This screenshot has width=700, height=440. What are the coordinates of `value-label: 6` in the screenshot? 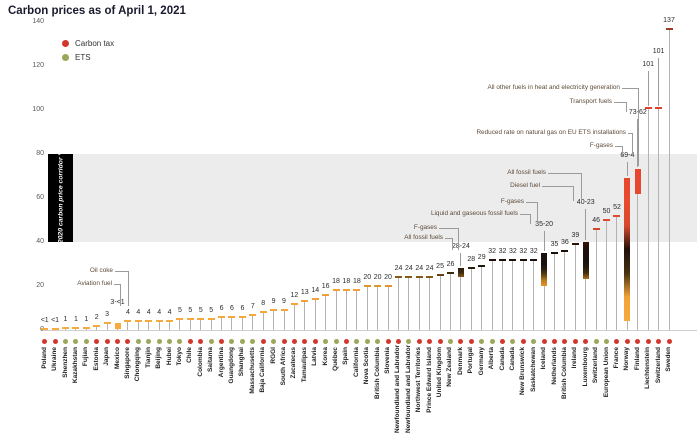 It's located at (242, 308).